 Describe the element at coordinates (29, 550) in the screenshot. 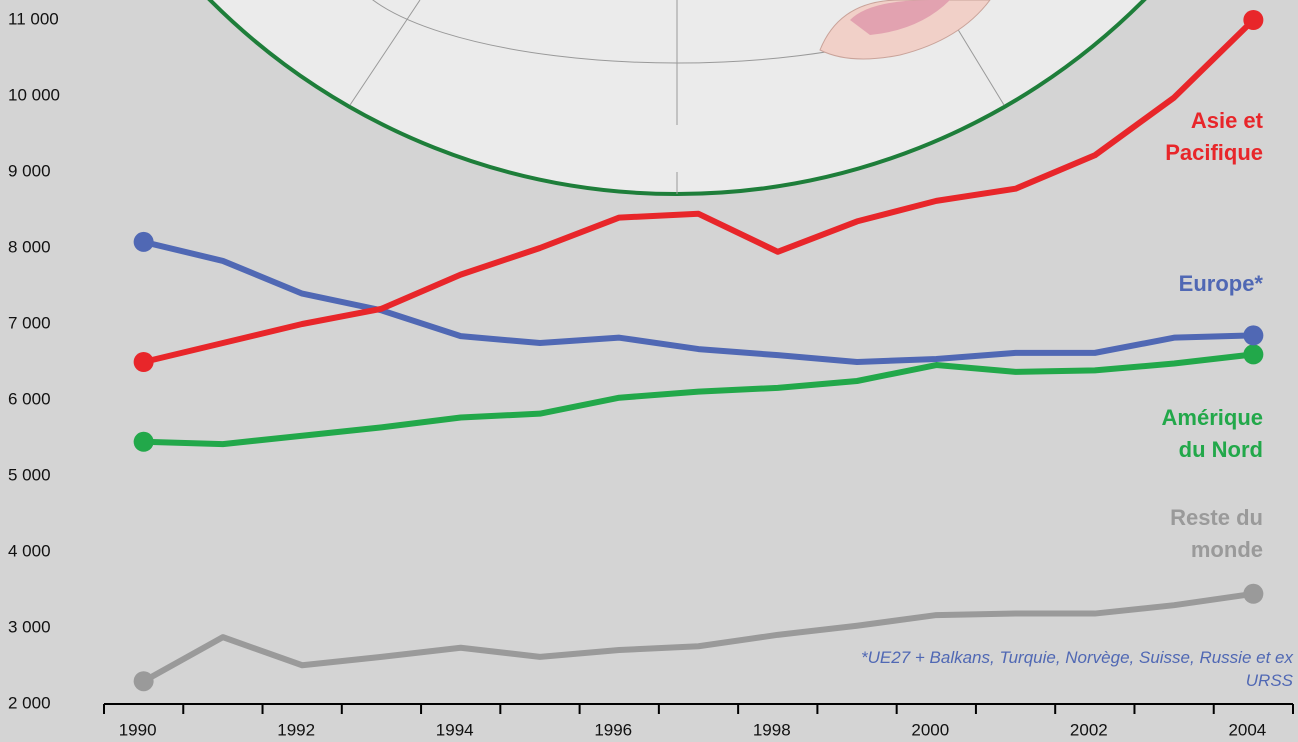

I see `y-tick-label: 4 000` at that location.